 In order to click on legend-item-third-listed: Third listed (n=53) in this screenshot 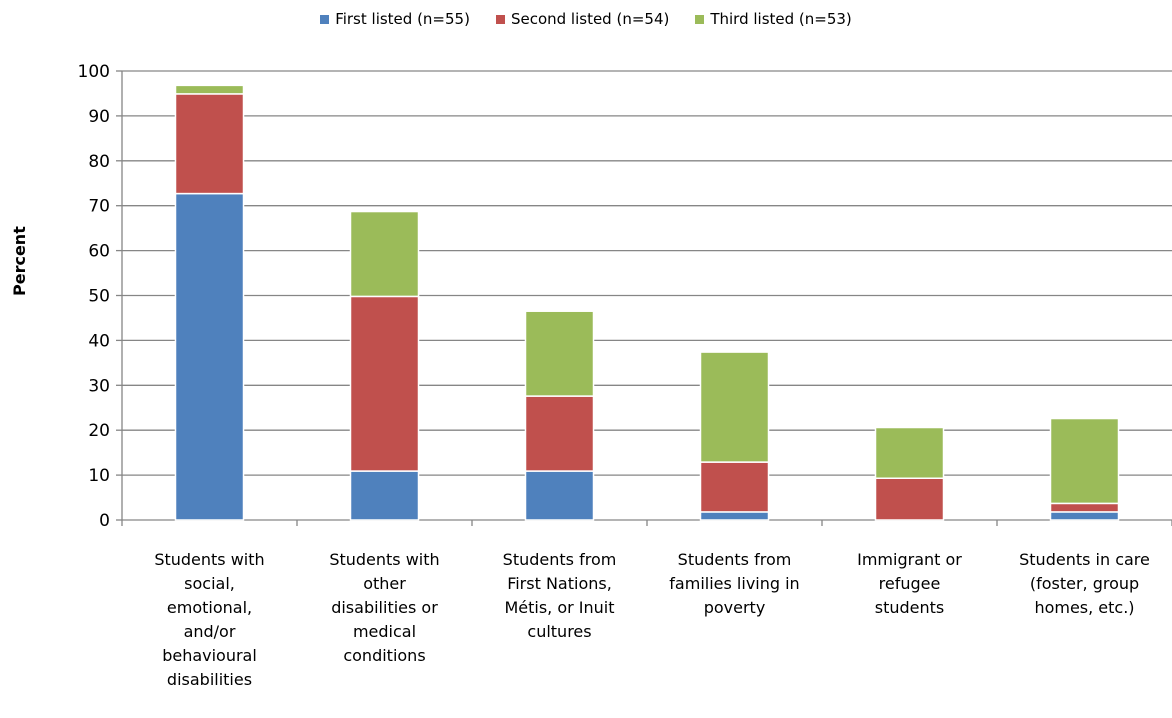, I will do `click(773, 19)`.